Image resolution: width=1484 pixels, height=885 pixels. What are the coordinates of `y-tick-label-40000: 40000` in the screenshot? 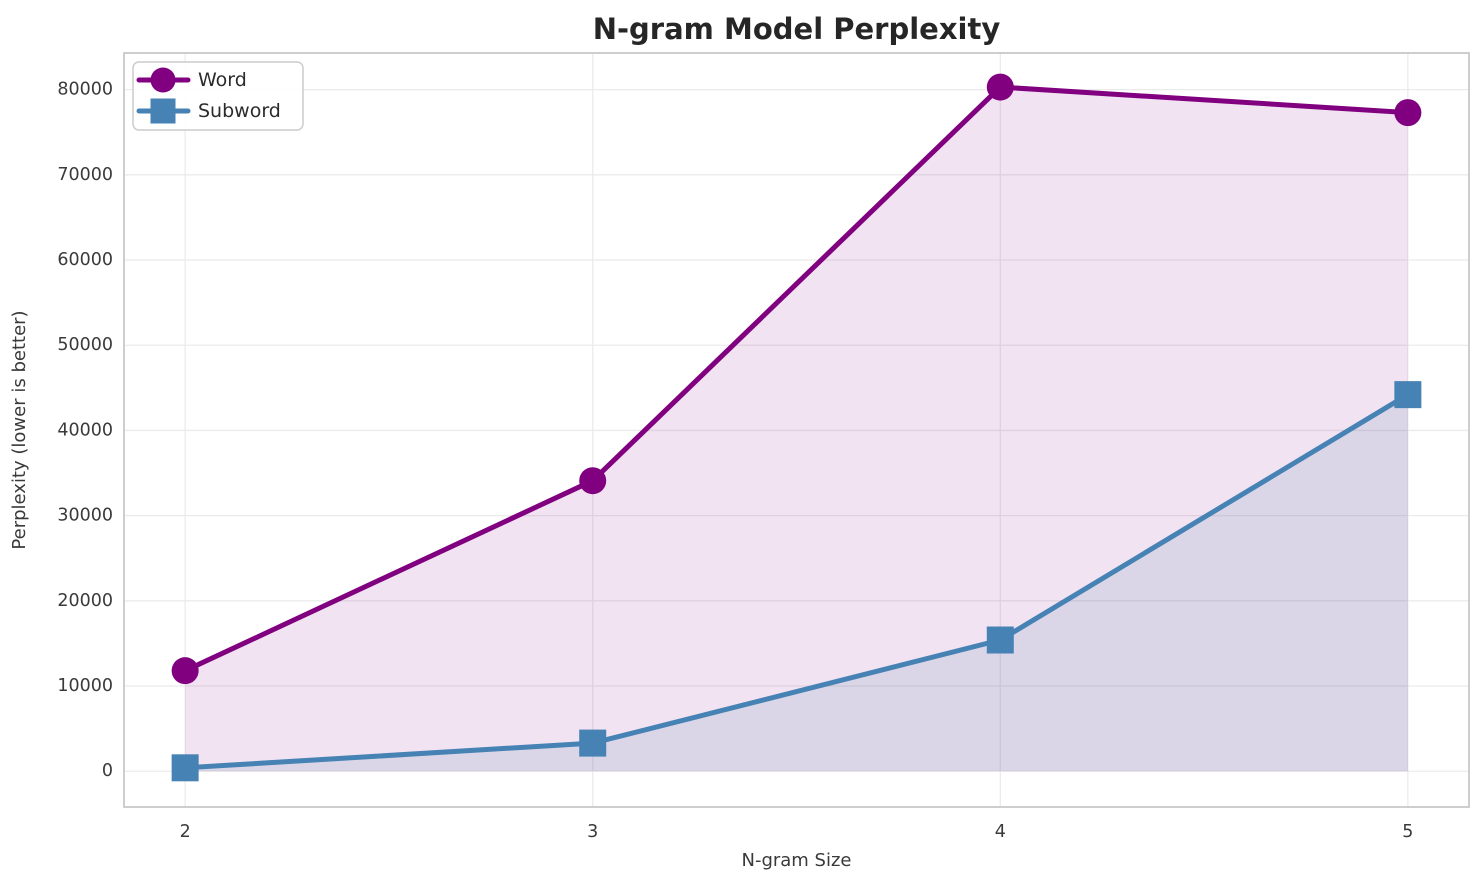 It's located at (85, 430).